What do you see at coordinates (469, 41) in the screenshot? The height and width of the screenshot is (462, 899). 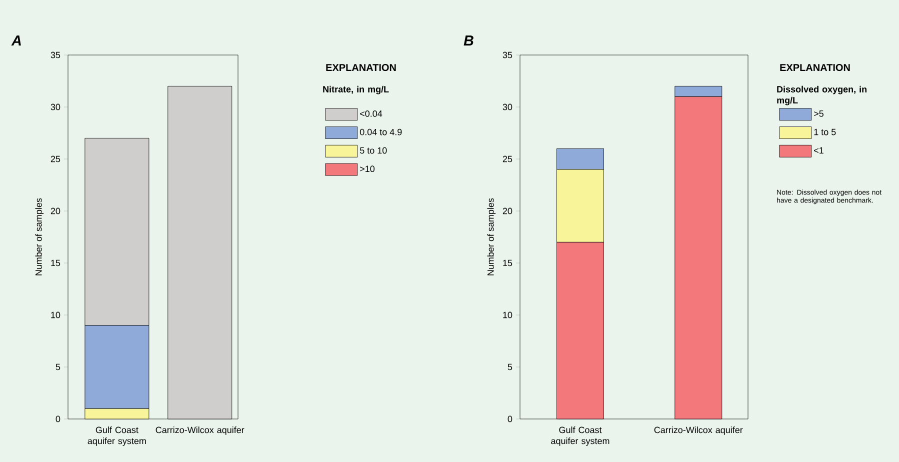 I see `chart-title: B` at bounding box center [469, 41].